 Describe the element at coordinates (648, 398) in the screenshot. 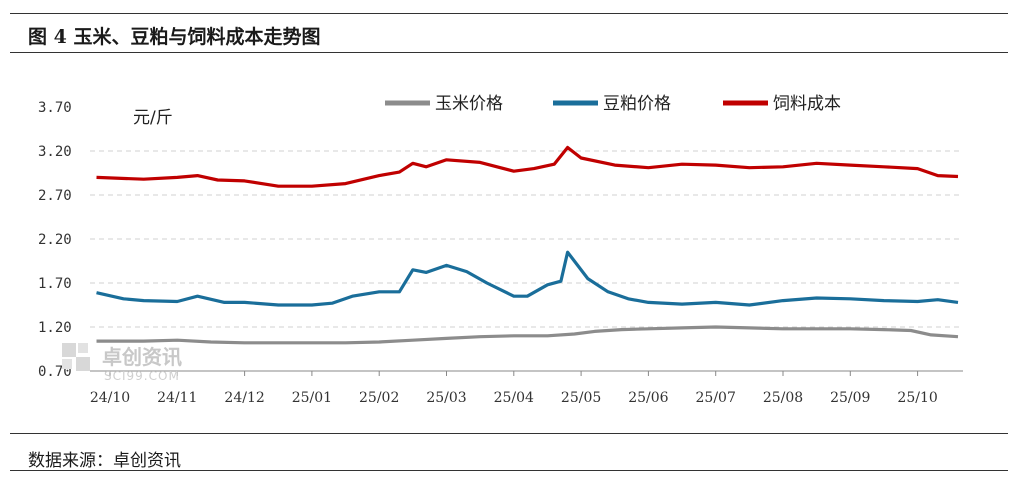

I see `x-tick-label: 25/06` at that location.